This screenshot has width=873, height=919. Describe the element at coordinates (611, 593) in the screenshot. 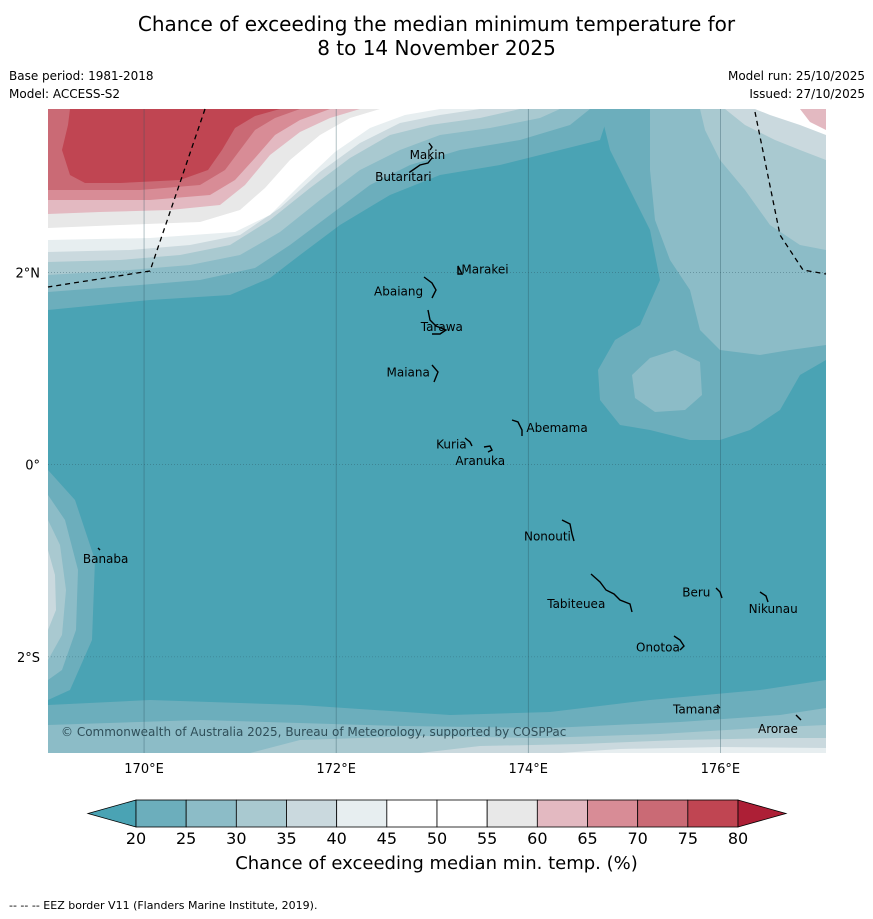

I see `island-tabiteuea-shape` at that location.